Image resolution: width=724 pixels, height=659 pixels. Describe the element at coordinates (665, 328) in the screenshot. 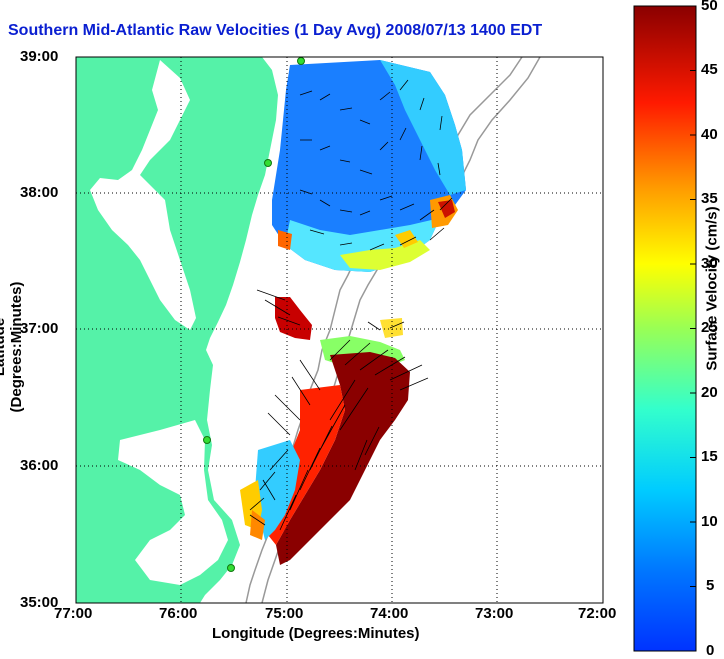

I see `colorbar` at that location.